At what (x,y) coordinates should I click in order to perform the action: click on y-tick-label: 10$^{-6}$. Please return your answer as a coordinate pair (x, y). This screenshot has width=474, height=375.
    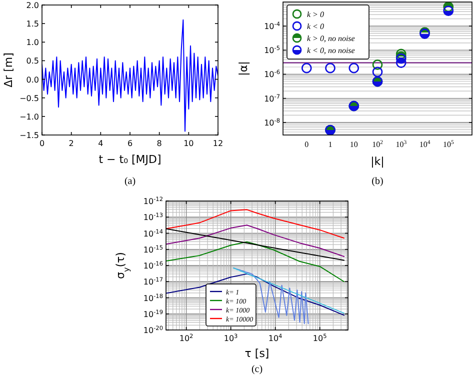
    Looking at the image, I should click on (272, 74).